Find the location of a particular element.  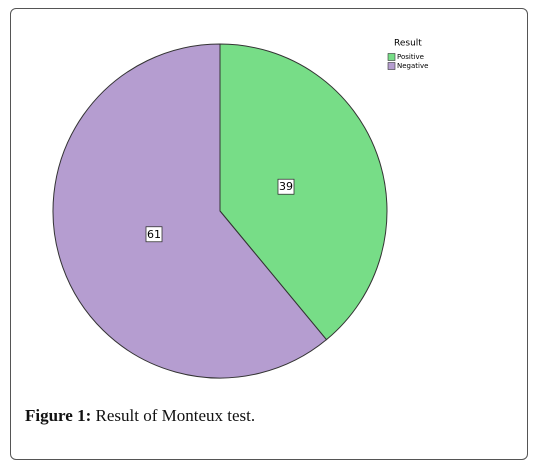

caption-label: Figure 1: is located at coordinates (58, 415).